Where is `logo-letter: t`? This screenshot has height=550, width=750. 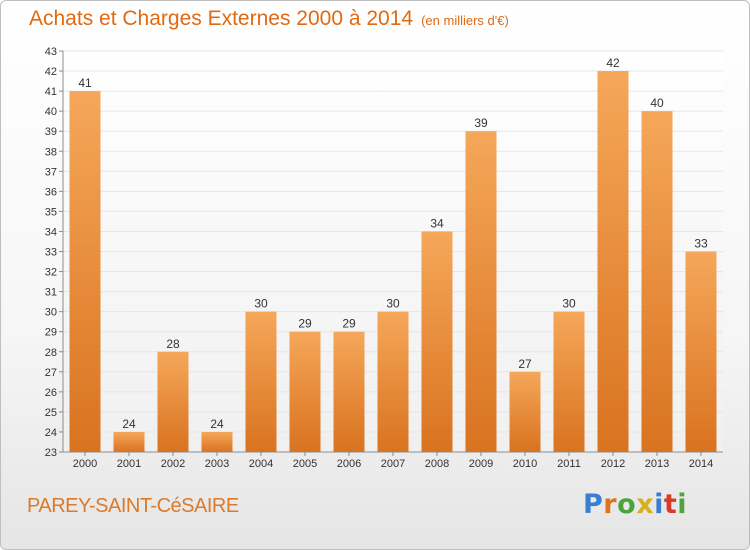 logo-letter: t is located at coordinates (670, 504).